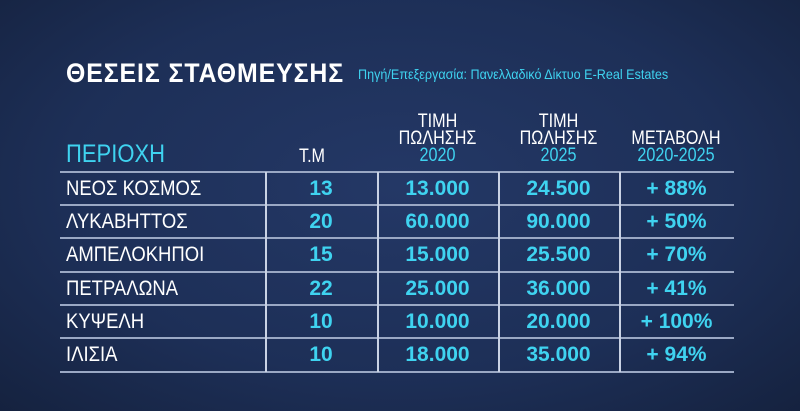 The image size is (800, 411). Describe the element at coordinates (558, 288) in the screenshot. I see `cell-value: 36.000` at that location.